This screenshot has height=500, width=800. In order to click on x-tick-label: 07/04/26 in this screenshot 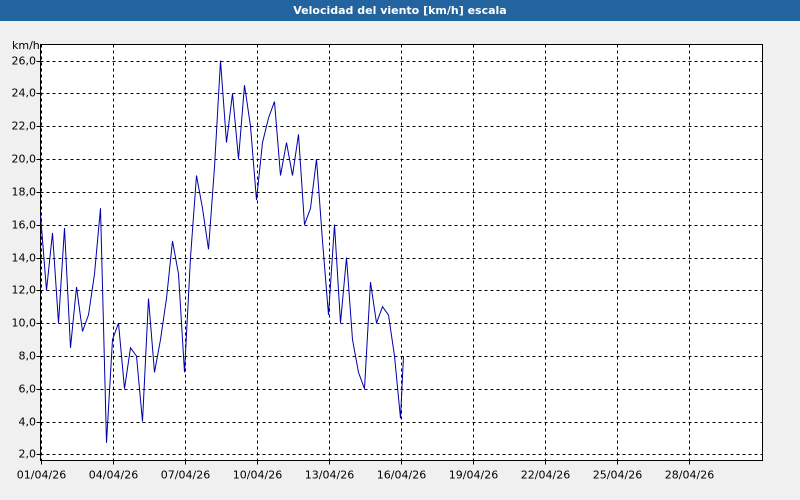, I will do `click(185, 475)`.